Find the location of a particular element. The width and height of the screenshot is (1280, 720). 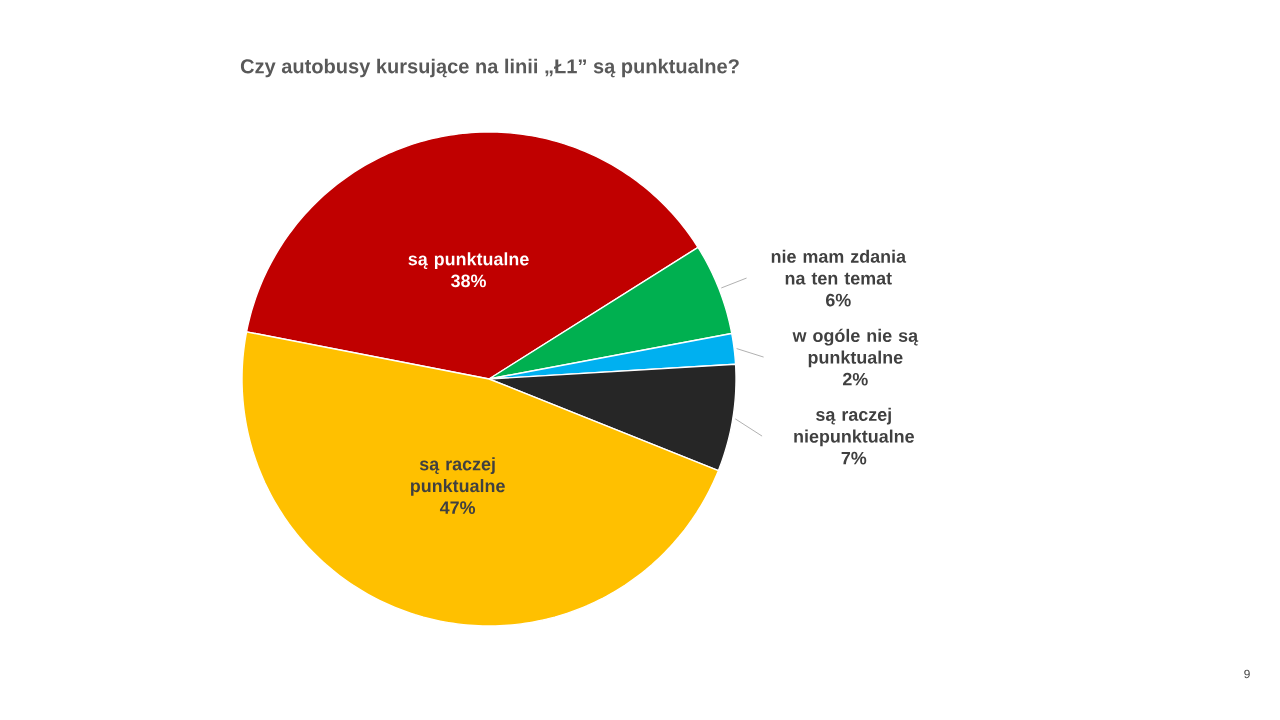

data-label: 47% is located at coordinates (457, 507).